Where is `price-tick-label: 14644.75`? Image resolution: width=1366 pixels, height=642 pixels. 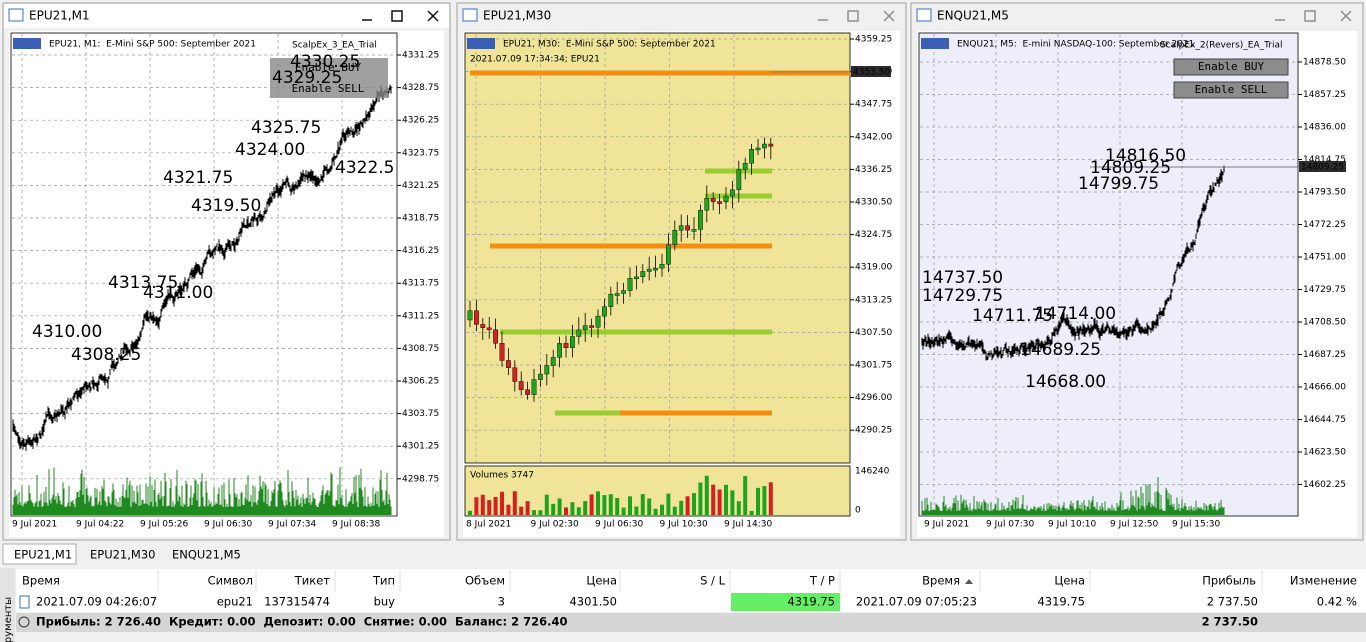 price-tick-label: 14644.75 is located at coordinates (1324, 420).